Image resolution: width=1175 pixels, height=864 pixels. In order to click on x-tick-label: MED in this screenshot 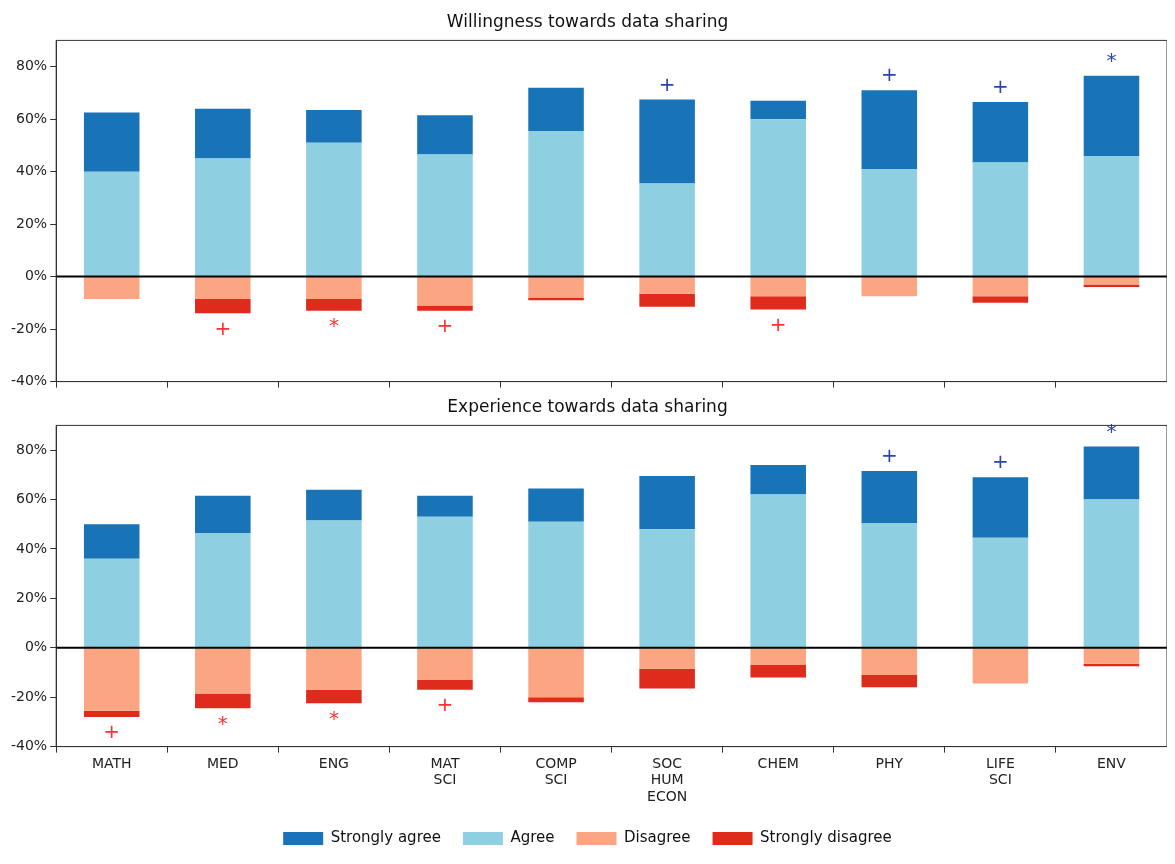, I will do `click(222, 762)`.